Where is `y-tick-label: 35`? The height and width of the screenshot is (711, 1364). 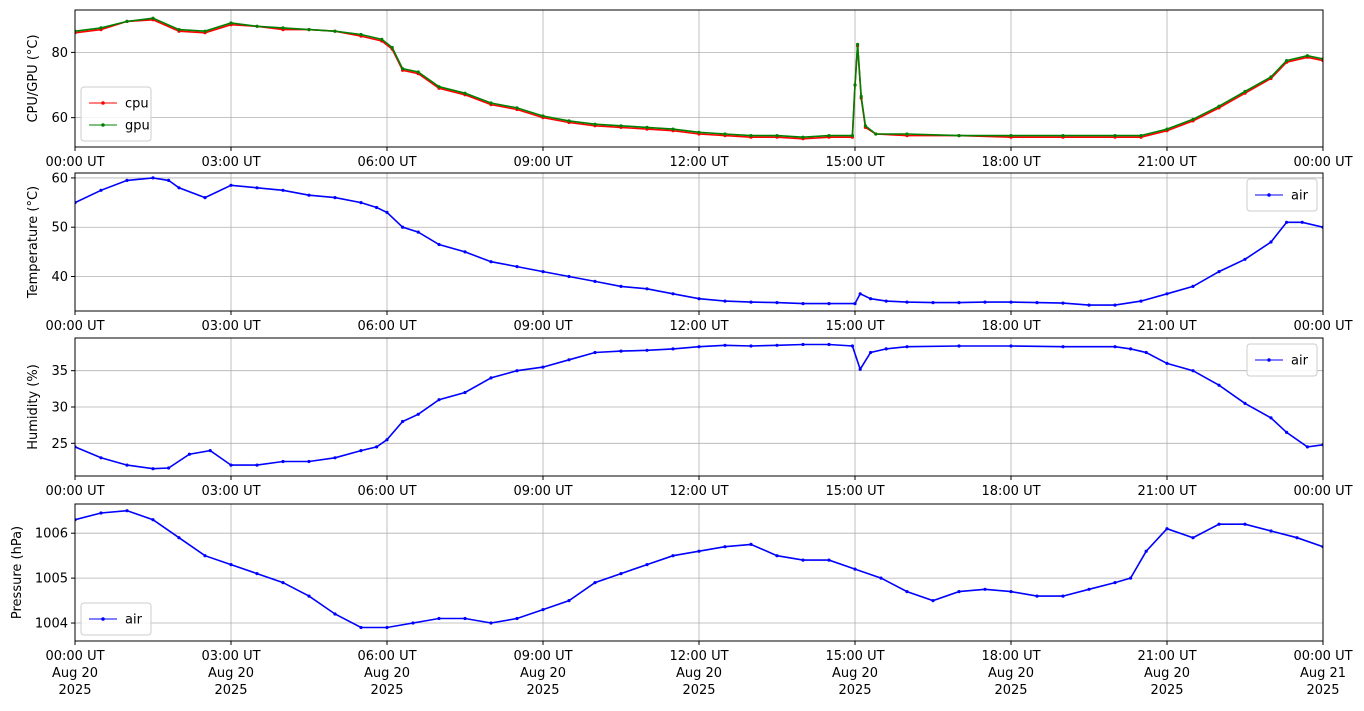 y-tick-label: 35 is located at coordinates (59, 371).